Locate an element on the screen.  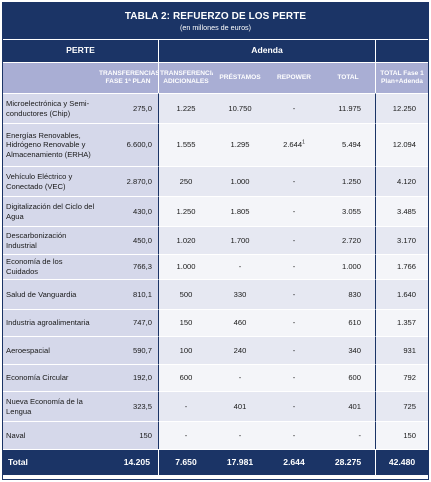
additional-transfer-cell: 1.000 is located at coordinates (186, 266).